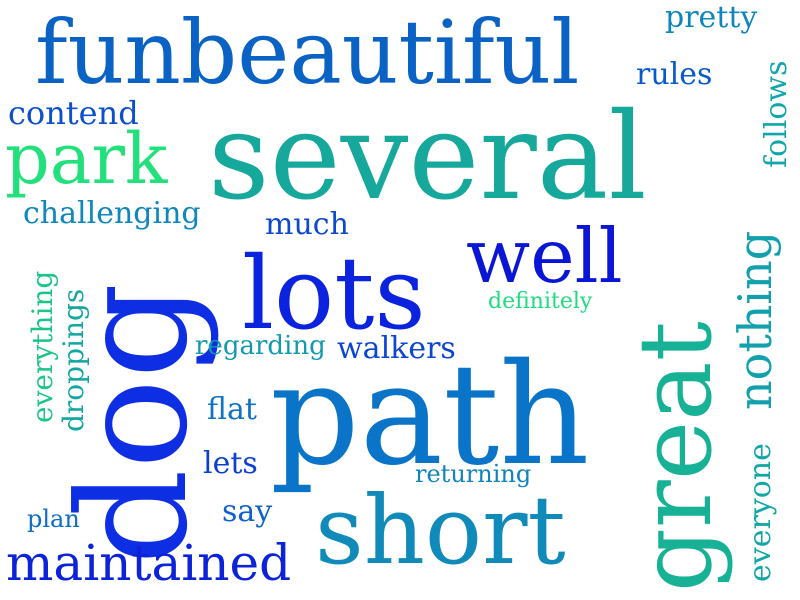  I want to click on word-well: well, so click(544, 256).